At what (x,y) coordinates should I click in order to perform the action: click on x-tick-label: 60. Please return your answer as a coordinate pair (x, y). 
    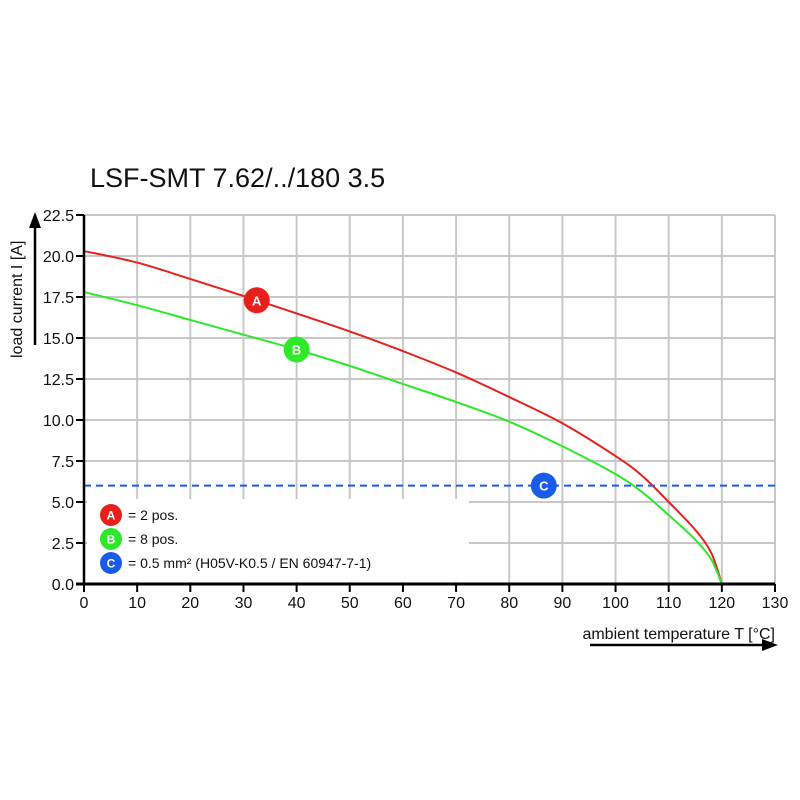
    Looking at the image, I should click on (403, 603).